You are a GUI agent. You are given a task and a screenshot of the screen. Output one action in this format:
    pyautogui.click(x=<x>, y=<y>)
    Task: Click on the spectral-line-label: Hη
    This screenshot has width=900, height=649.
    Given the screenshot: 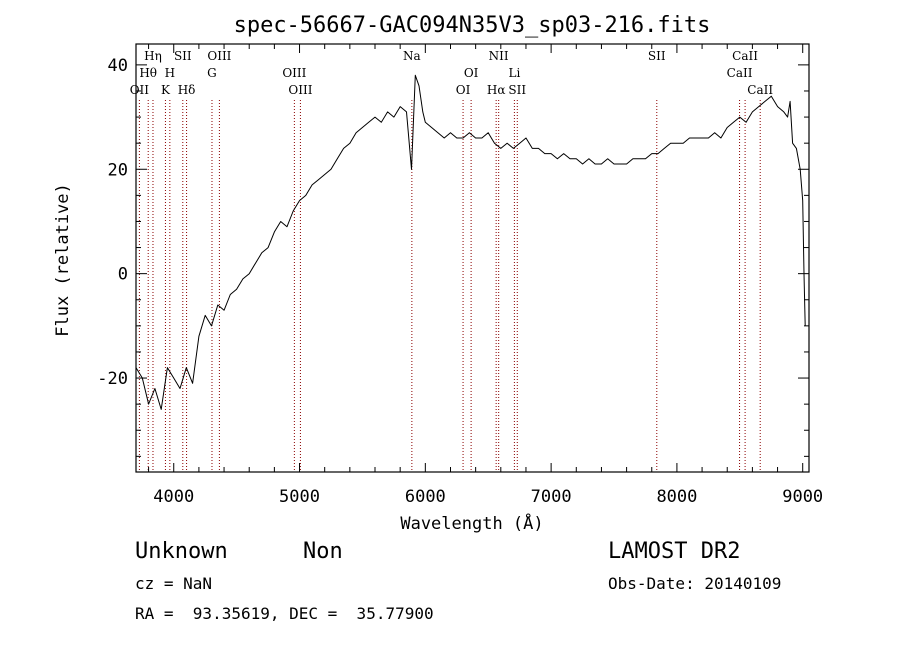 What is the action you would take?
    pyautogui.click(x=153, y=56)
    